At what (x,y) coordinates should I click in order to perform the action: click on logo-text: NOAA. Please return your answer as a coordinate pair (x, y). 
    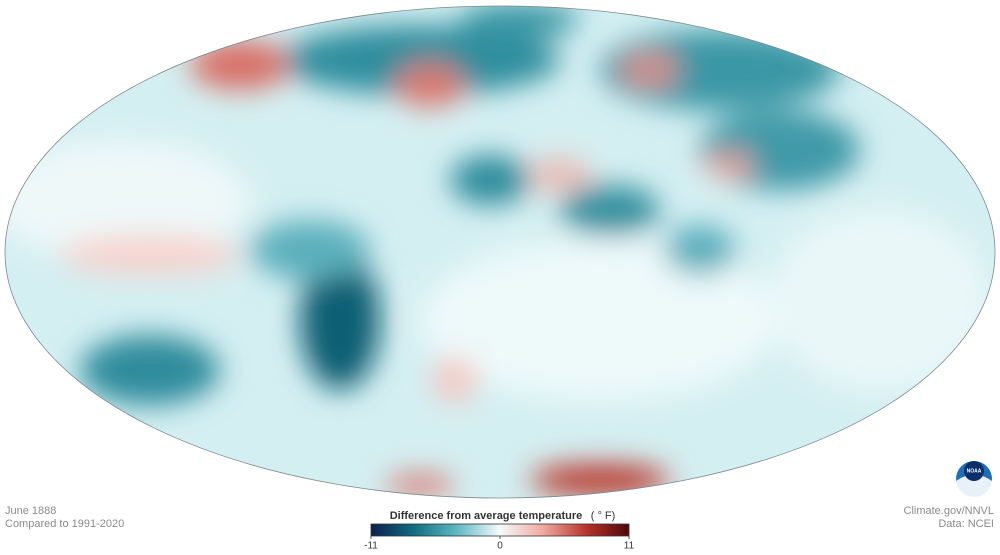
    Looking at the image, I should click on (974, 471).